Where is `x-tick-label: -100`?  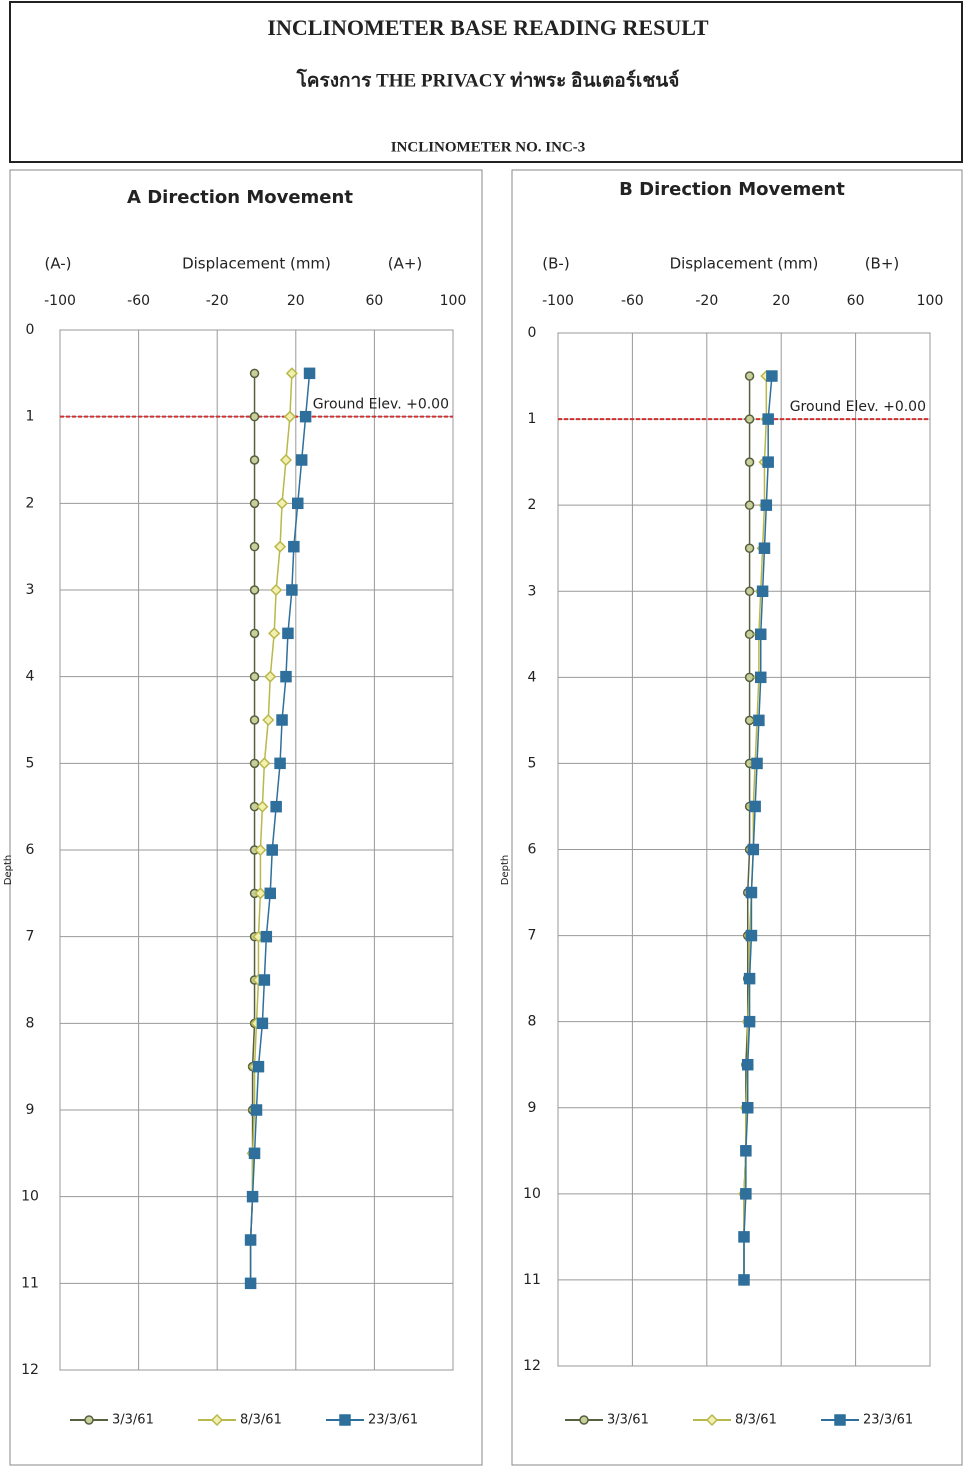 x-tick-label: -100 is located at coordinates (558, 301).